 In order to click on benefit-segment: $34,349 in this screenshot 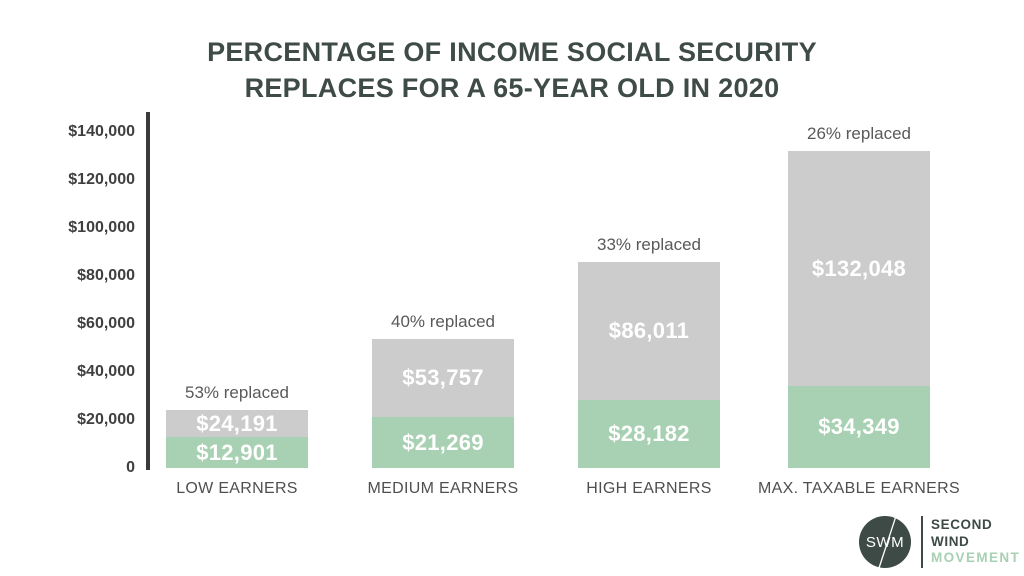, I will do `click(859, 427)`.